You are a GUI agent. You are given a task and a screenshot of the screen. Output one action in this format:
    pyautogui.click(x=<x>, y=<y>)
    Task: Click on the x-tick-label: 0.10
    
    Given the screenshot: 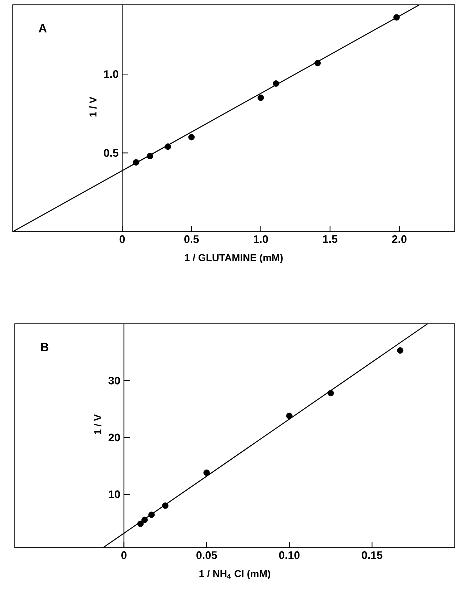 What is the action you would take?
    pyautogui.click(x=289, y=556)
    